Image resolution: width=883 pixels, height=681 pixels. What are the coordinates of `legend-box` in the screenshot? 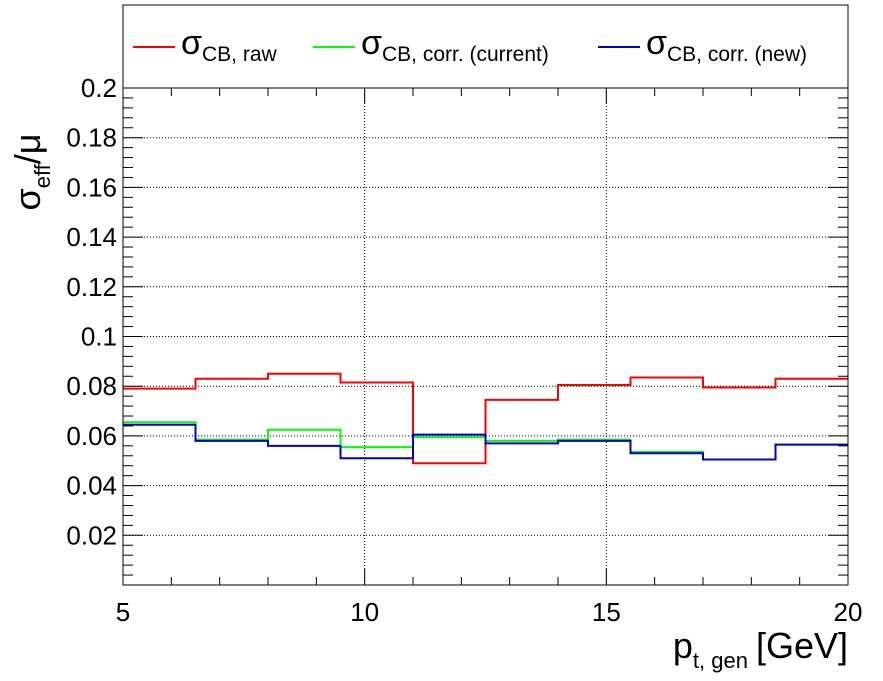 It's located at (485, 46).